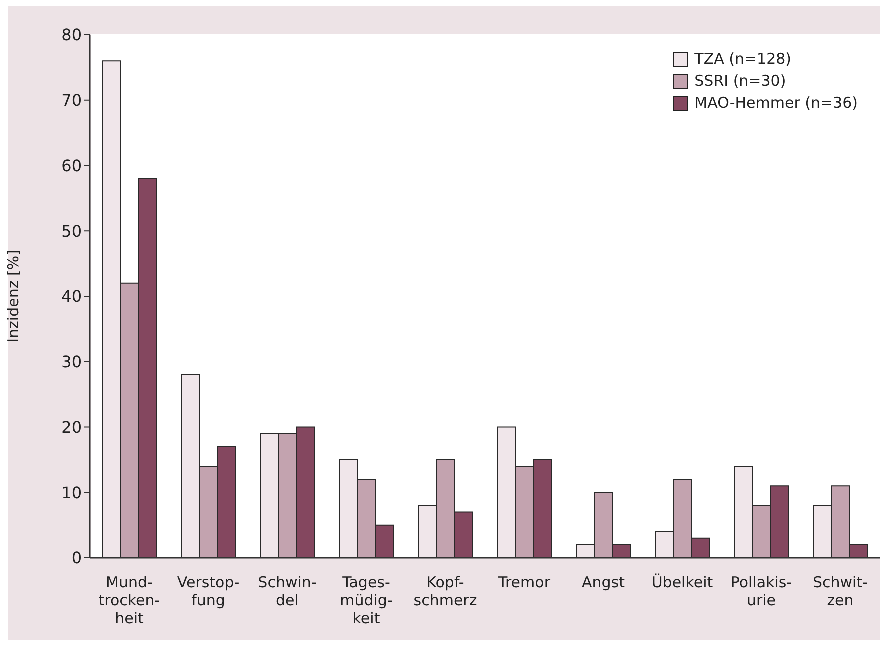  I want to click on y-tick-label: 60, so click(72, 166).